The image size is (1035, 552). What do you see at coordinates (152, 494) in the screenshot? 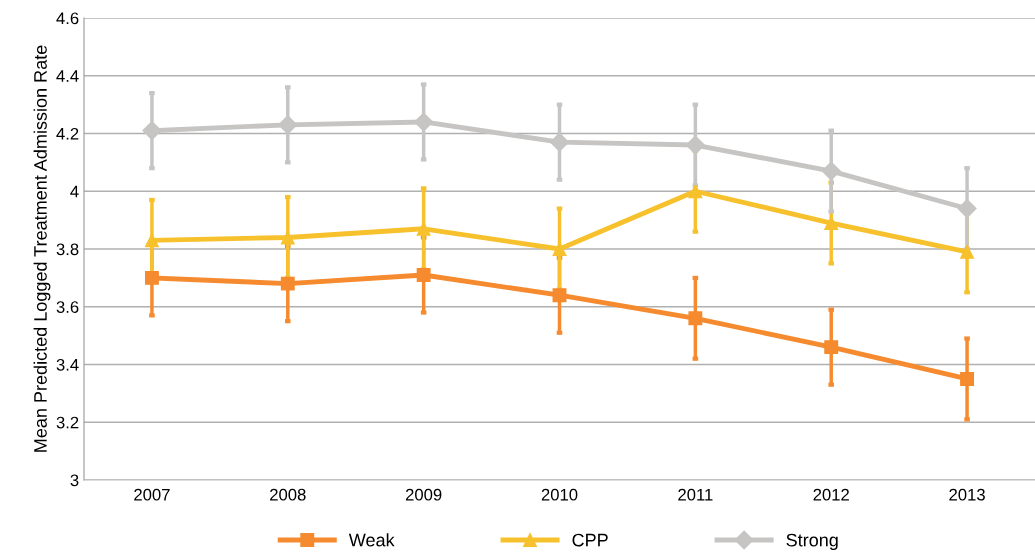
I see `x-tick-label: 2007` at bounding box center [152, 494].